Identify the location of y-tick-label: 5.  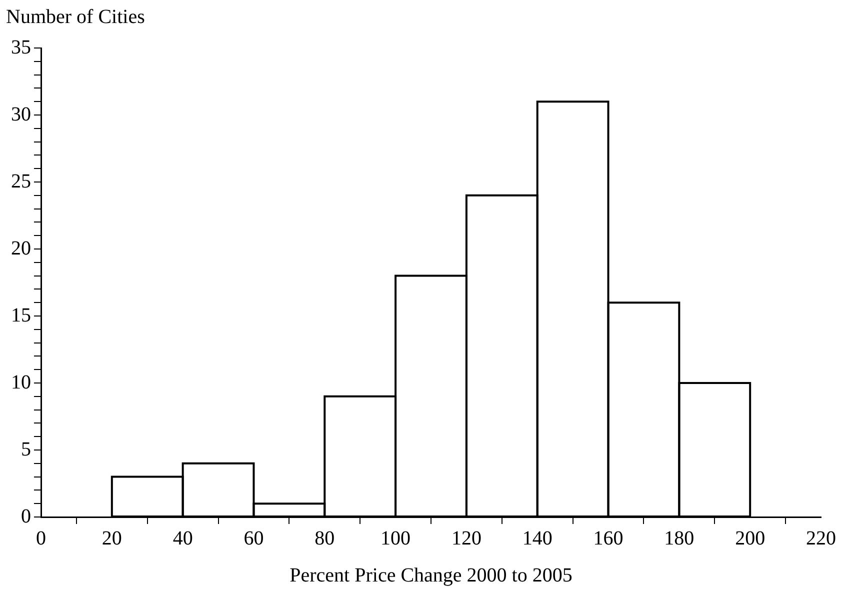
(26, 449).